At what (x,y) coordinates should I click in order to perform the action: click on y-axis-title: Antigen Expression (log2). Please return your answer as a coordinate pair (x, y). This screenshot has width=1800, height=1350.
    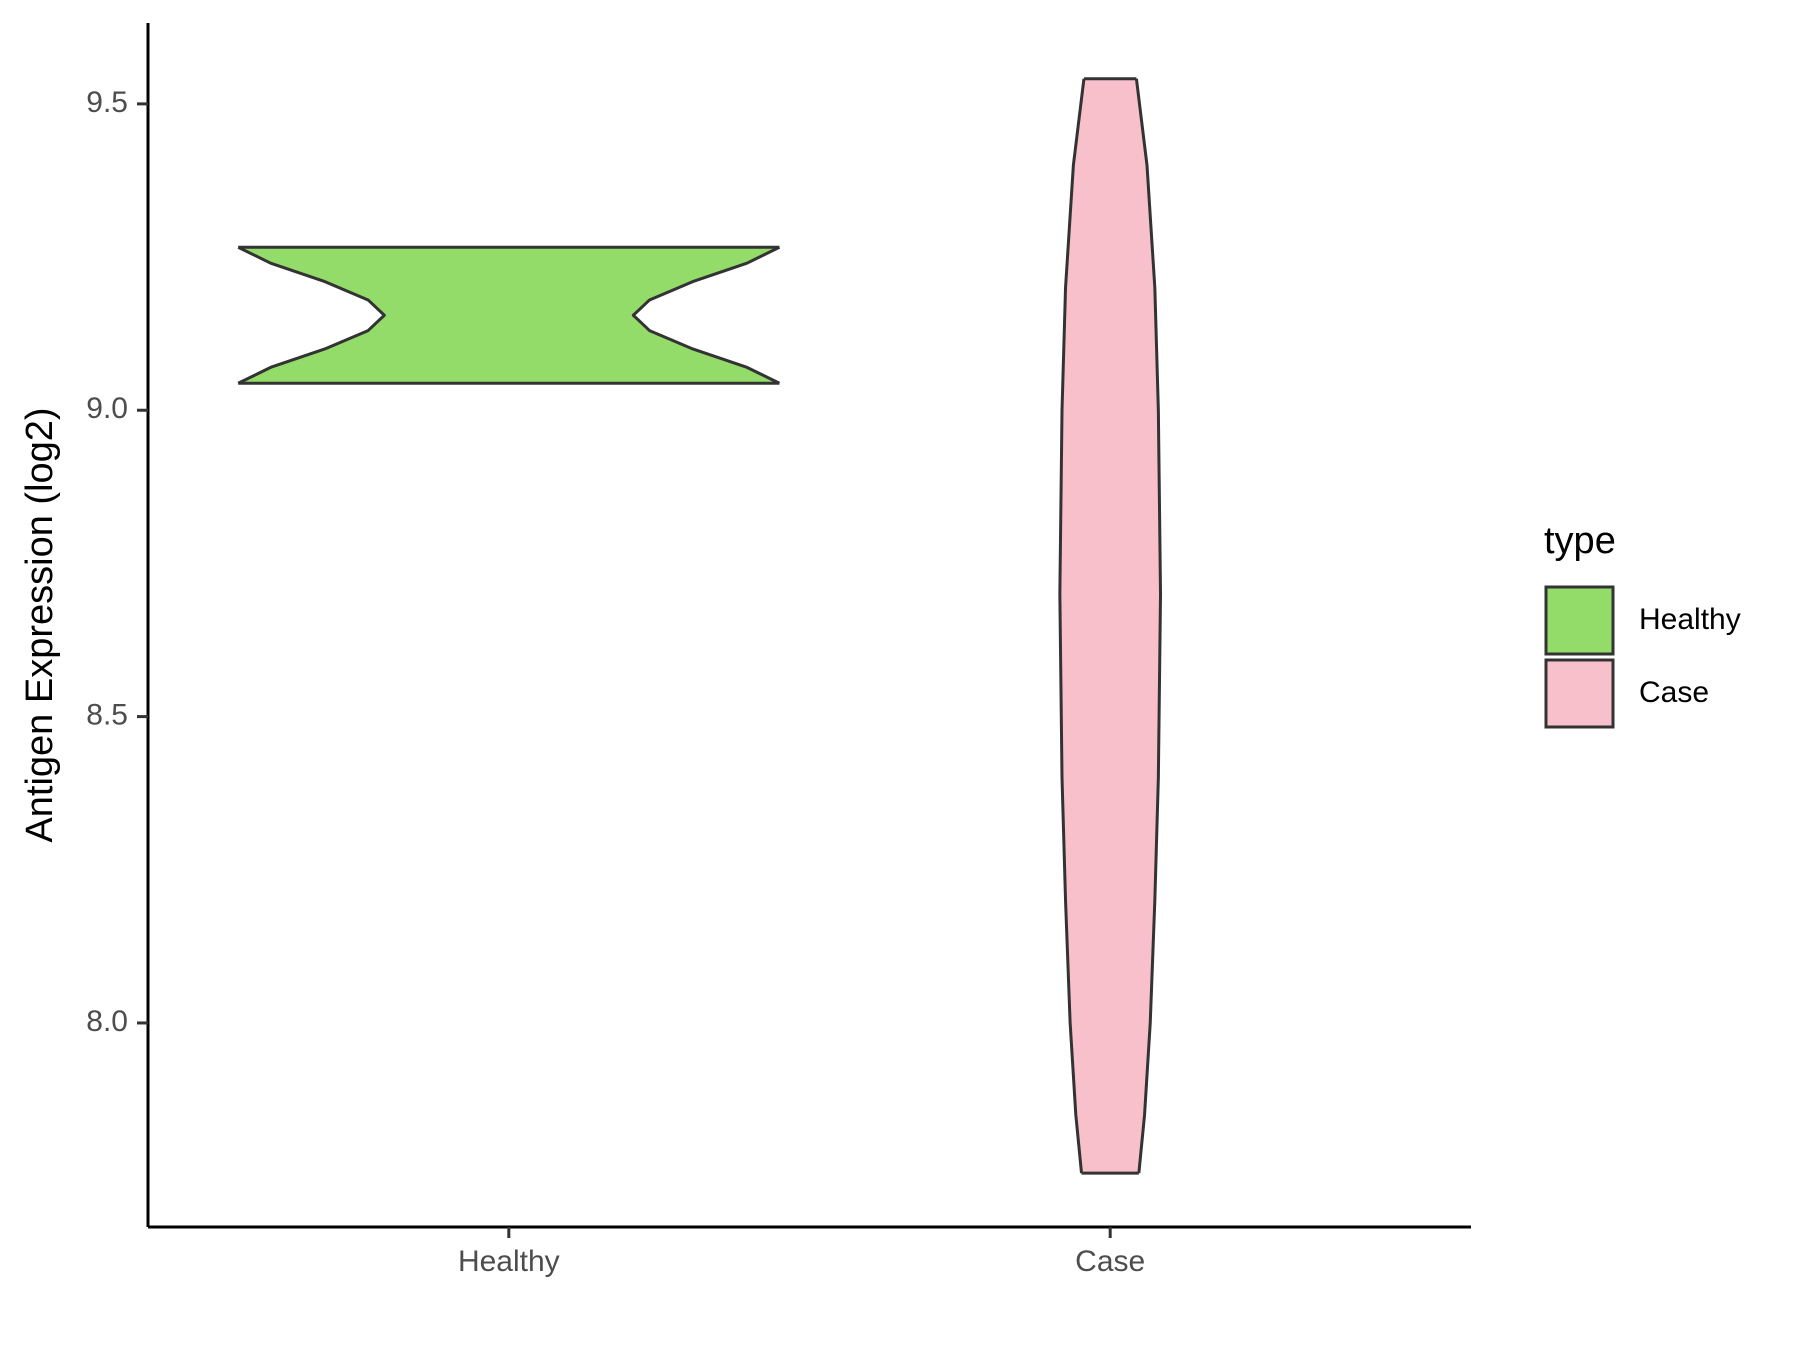
    Looking at the image, I should click on (40, 624).